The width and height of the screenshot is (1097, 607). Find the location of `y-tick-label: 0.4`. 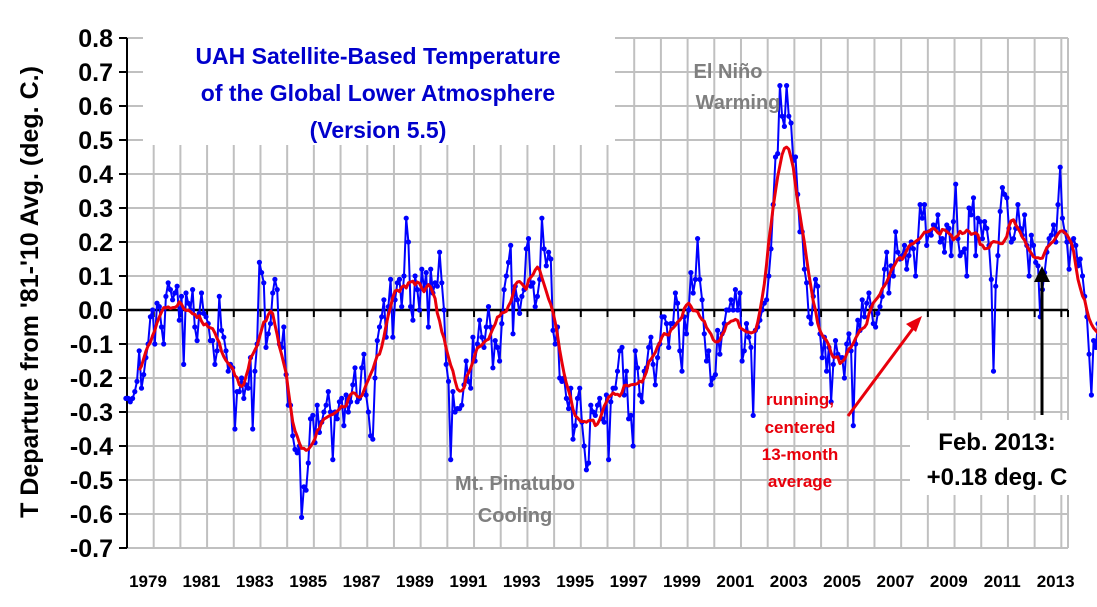

y-tick-label: 0.4 is located at coordinates (95, 175).